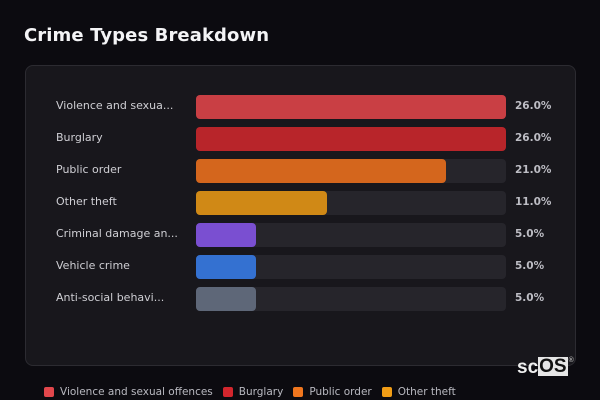 This screenshot has height=400, width=600. I want to click on legend-label: Burglary, so click(261, 392).